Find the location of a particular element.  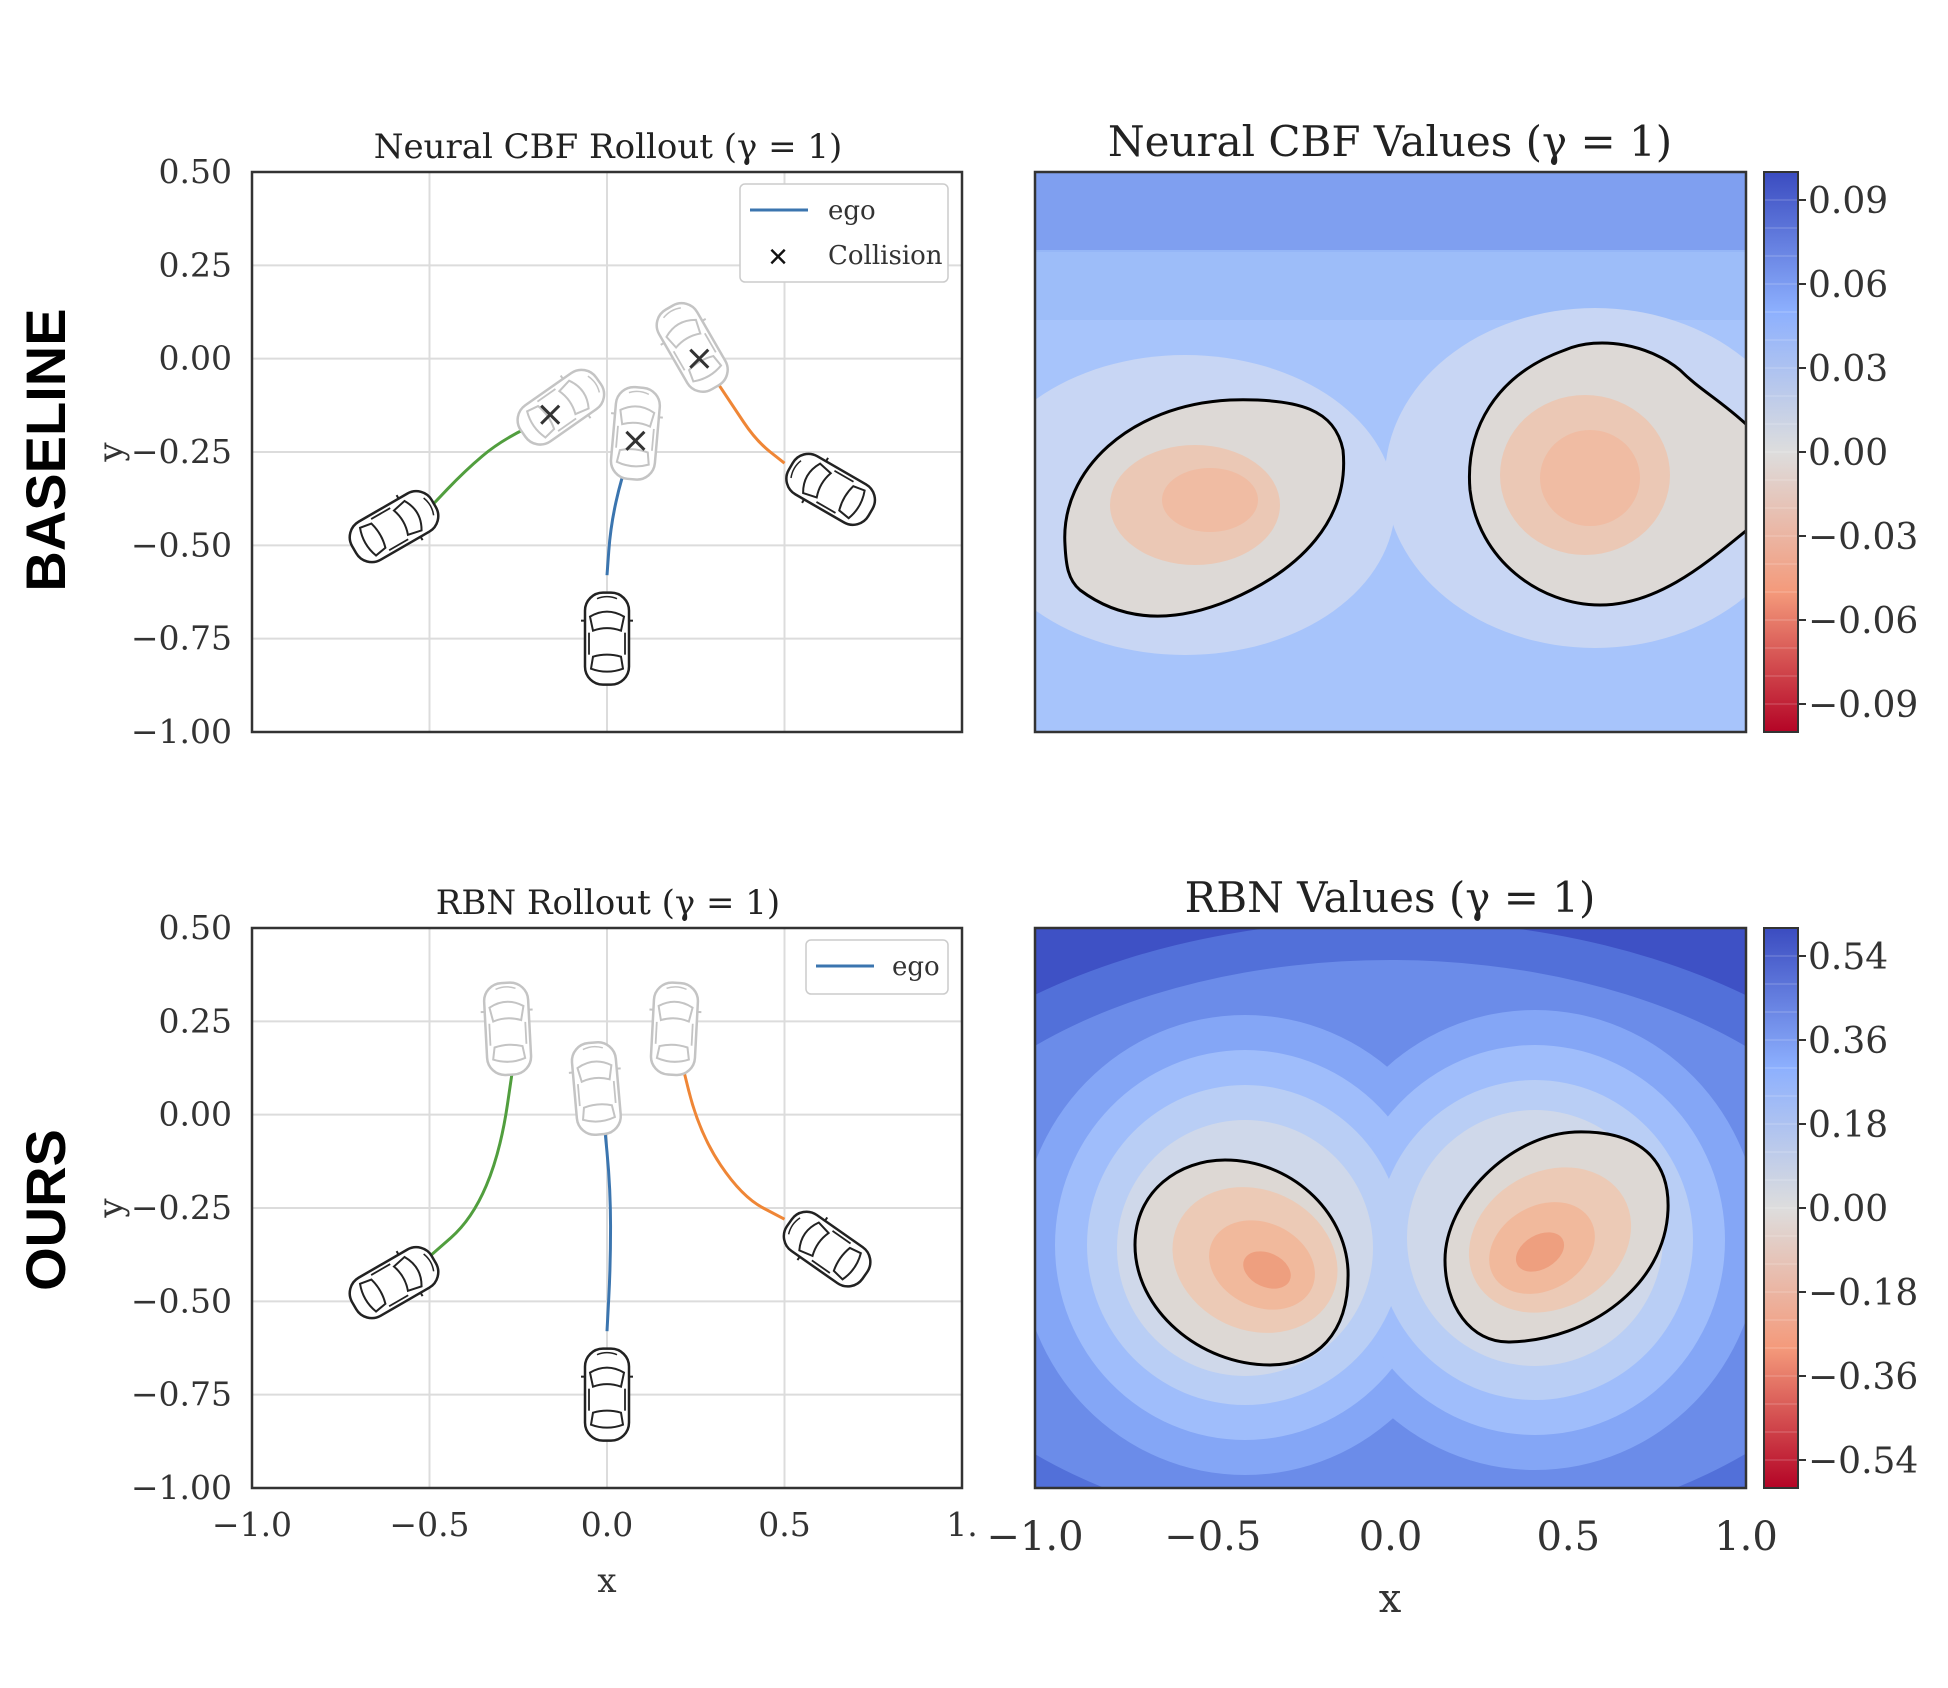

colorbar-tick-label: 0.36 is located at coordinates (1848, 1041).